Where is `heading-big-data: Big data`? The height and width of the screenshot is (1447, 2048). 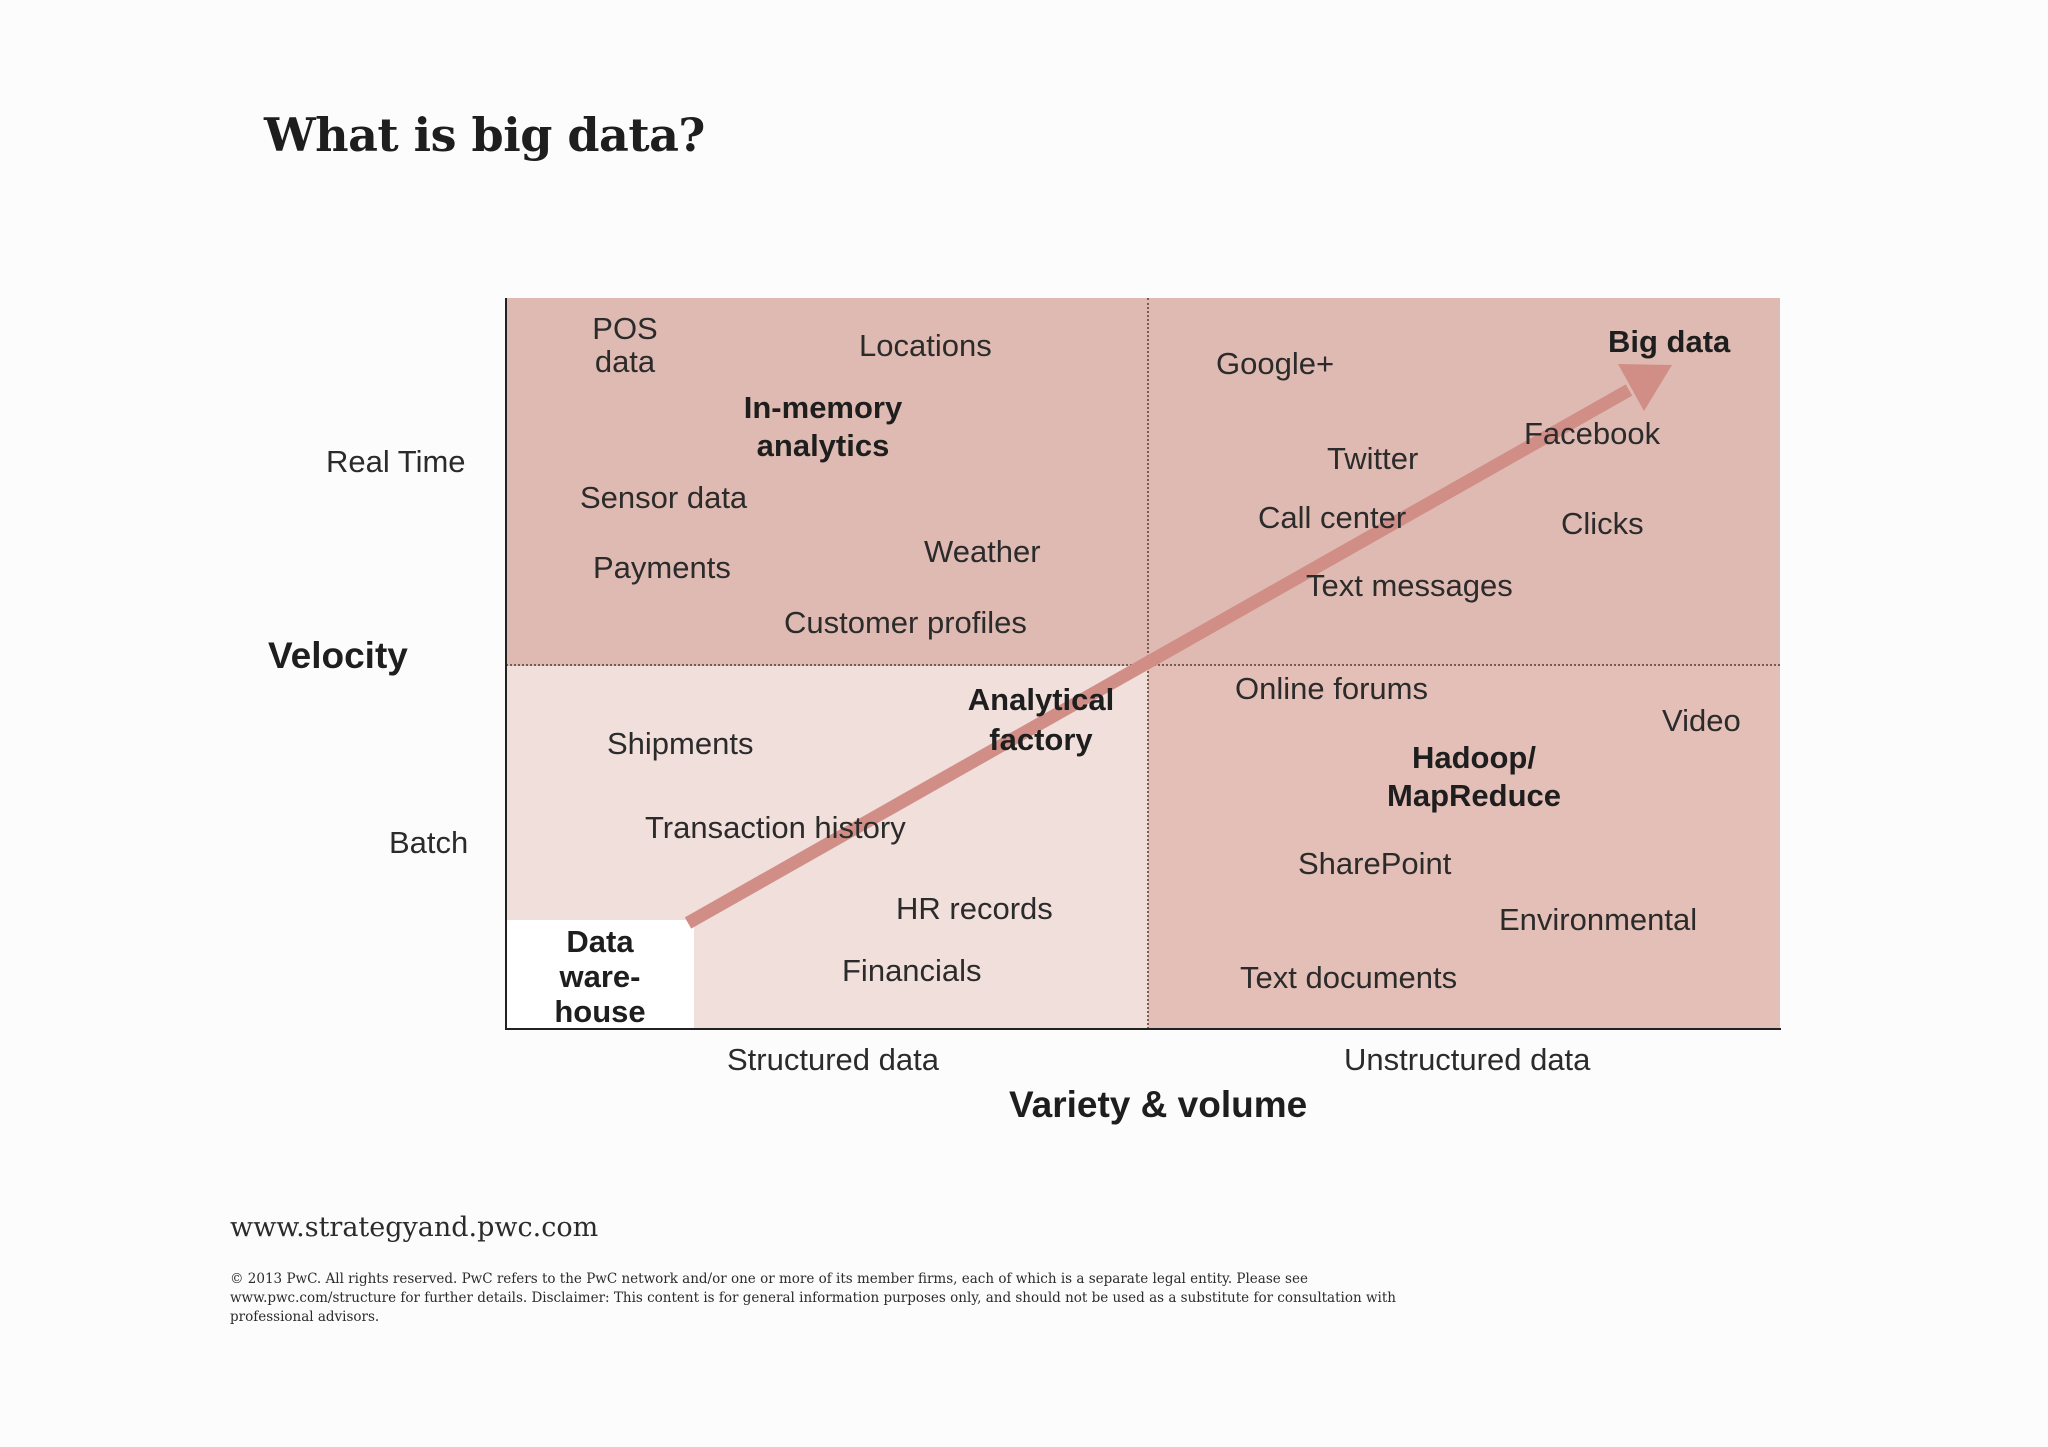
heading-big-data: Big data is located at coordinates (1669, 341).